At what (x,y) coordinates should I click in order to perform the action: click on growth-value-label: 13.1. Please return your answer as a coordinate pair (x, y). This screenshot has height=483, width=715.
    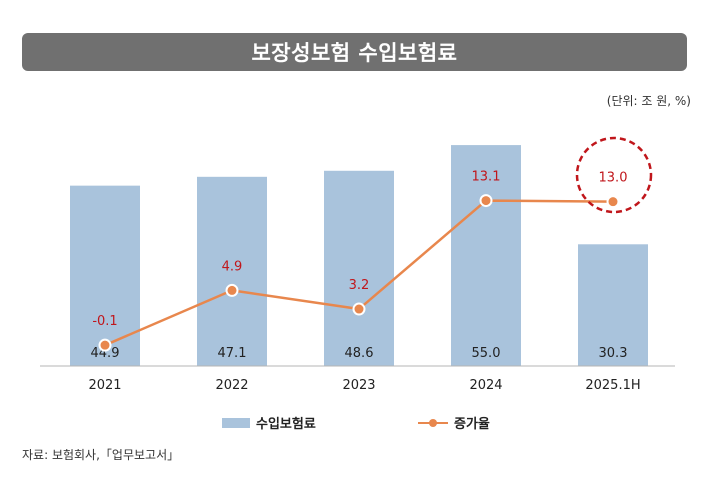
    Looking at the image, I should click on (486, 177).